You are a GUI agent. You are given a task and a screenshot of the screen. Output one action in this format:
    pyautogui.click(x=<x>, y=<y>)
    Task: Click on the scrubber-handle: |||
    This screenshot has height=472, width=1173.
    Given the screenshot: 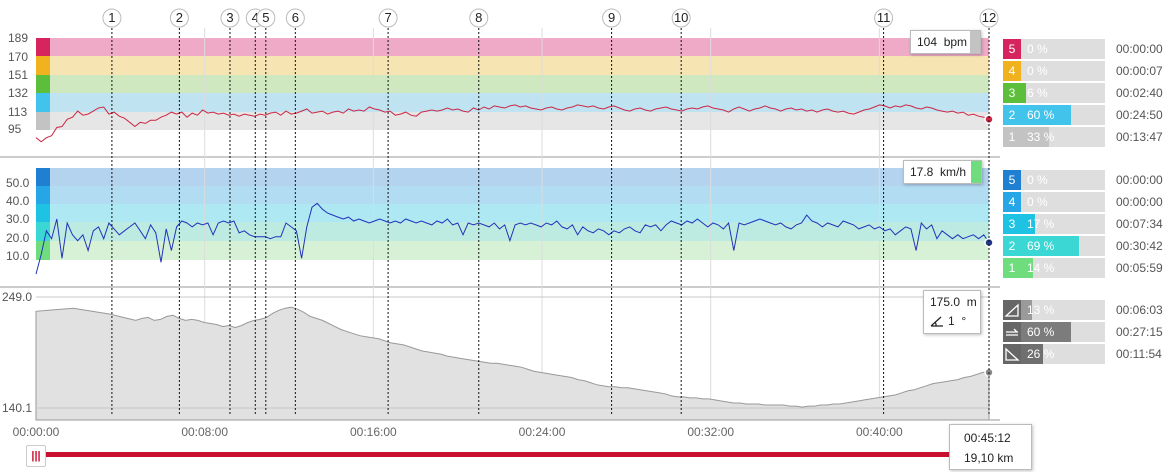 What is the action you would take?
    pyautogui.click(x=36, y=456)
    